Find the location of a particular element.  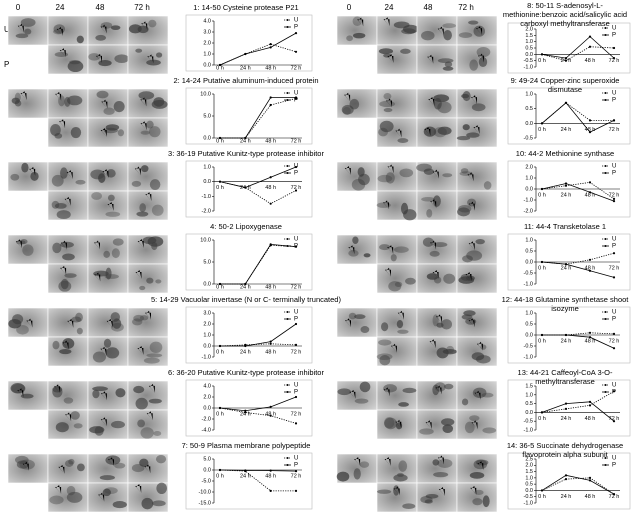

y-tick-label: 5.0 is located at coordinates (207, 262).